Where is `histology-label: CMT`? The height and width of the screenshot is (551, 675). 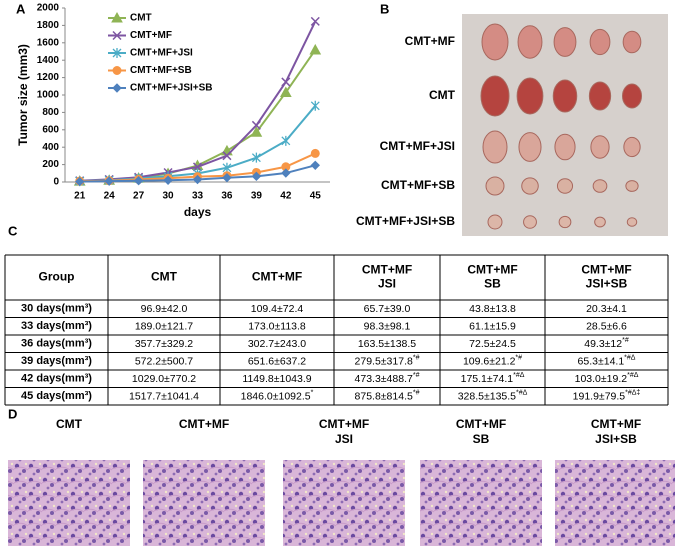
histology-label: CMT is located at coordinates (69, 424).